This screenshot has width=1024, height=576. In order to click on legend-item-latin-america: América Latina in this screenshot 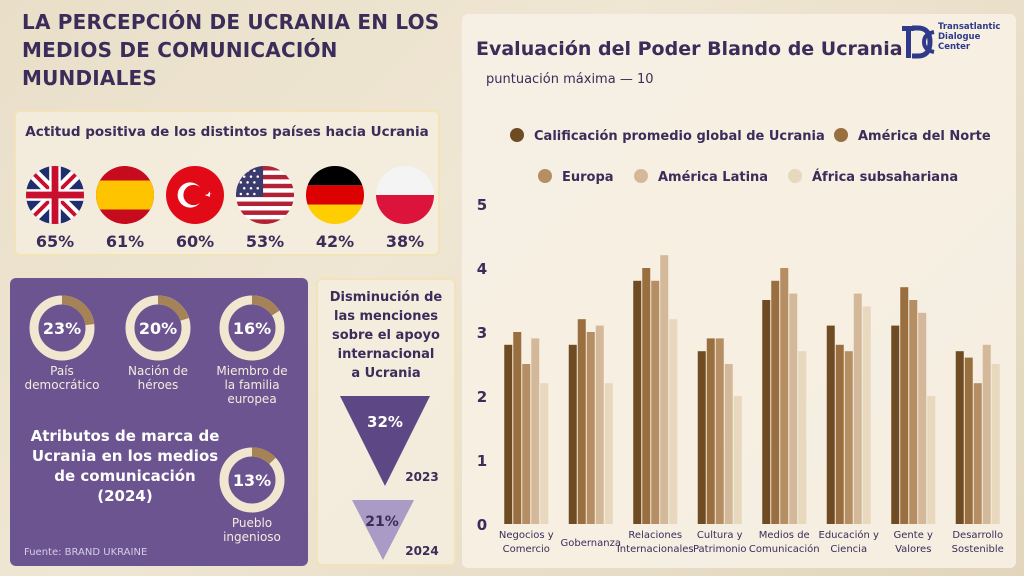, I will do `click(701, 177)`.